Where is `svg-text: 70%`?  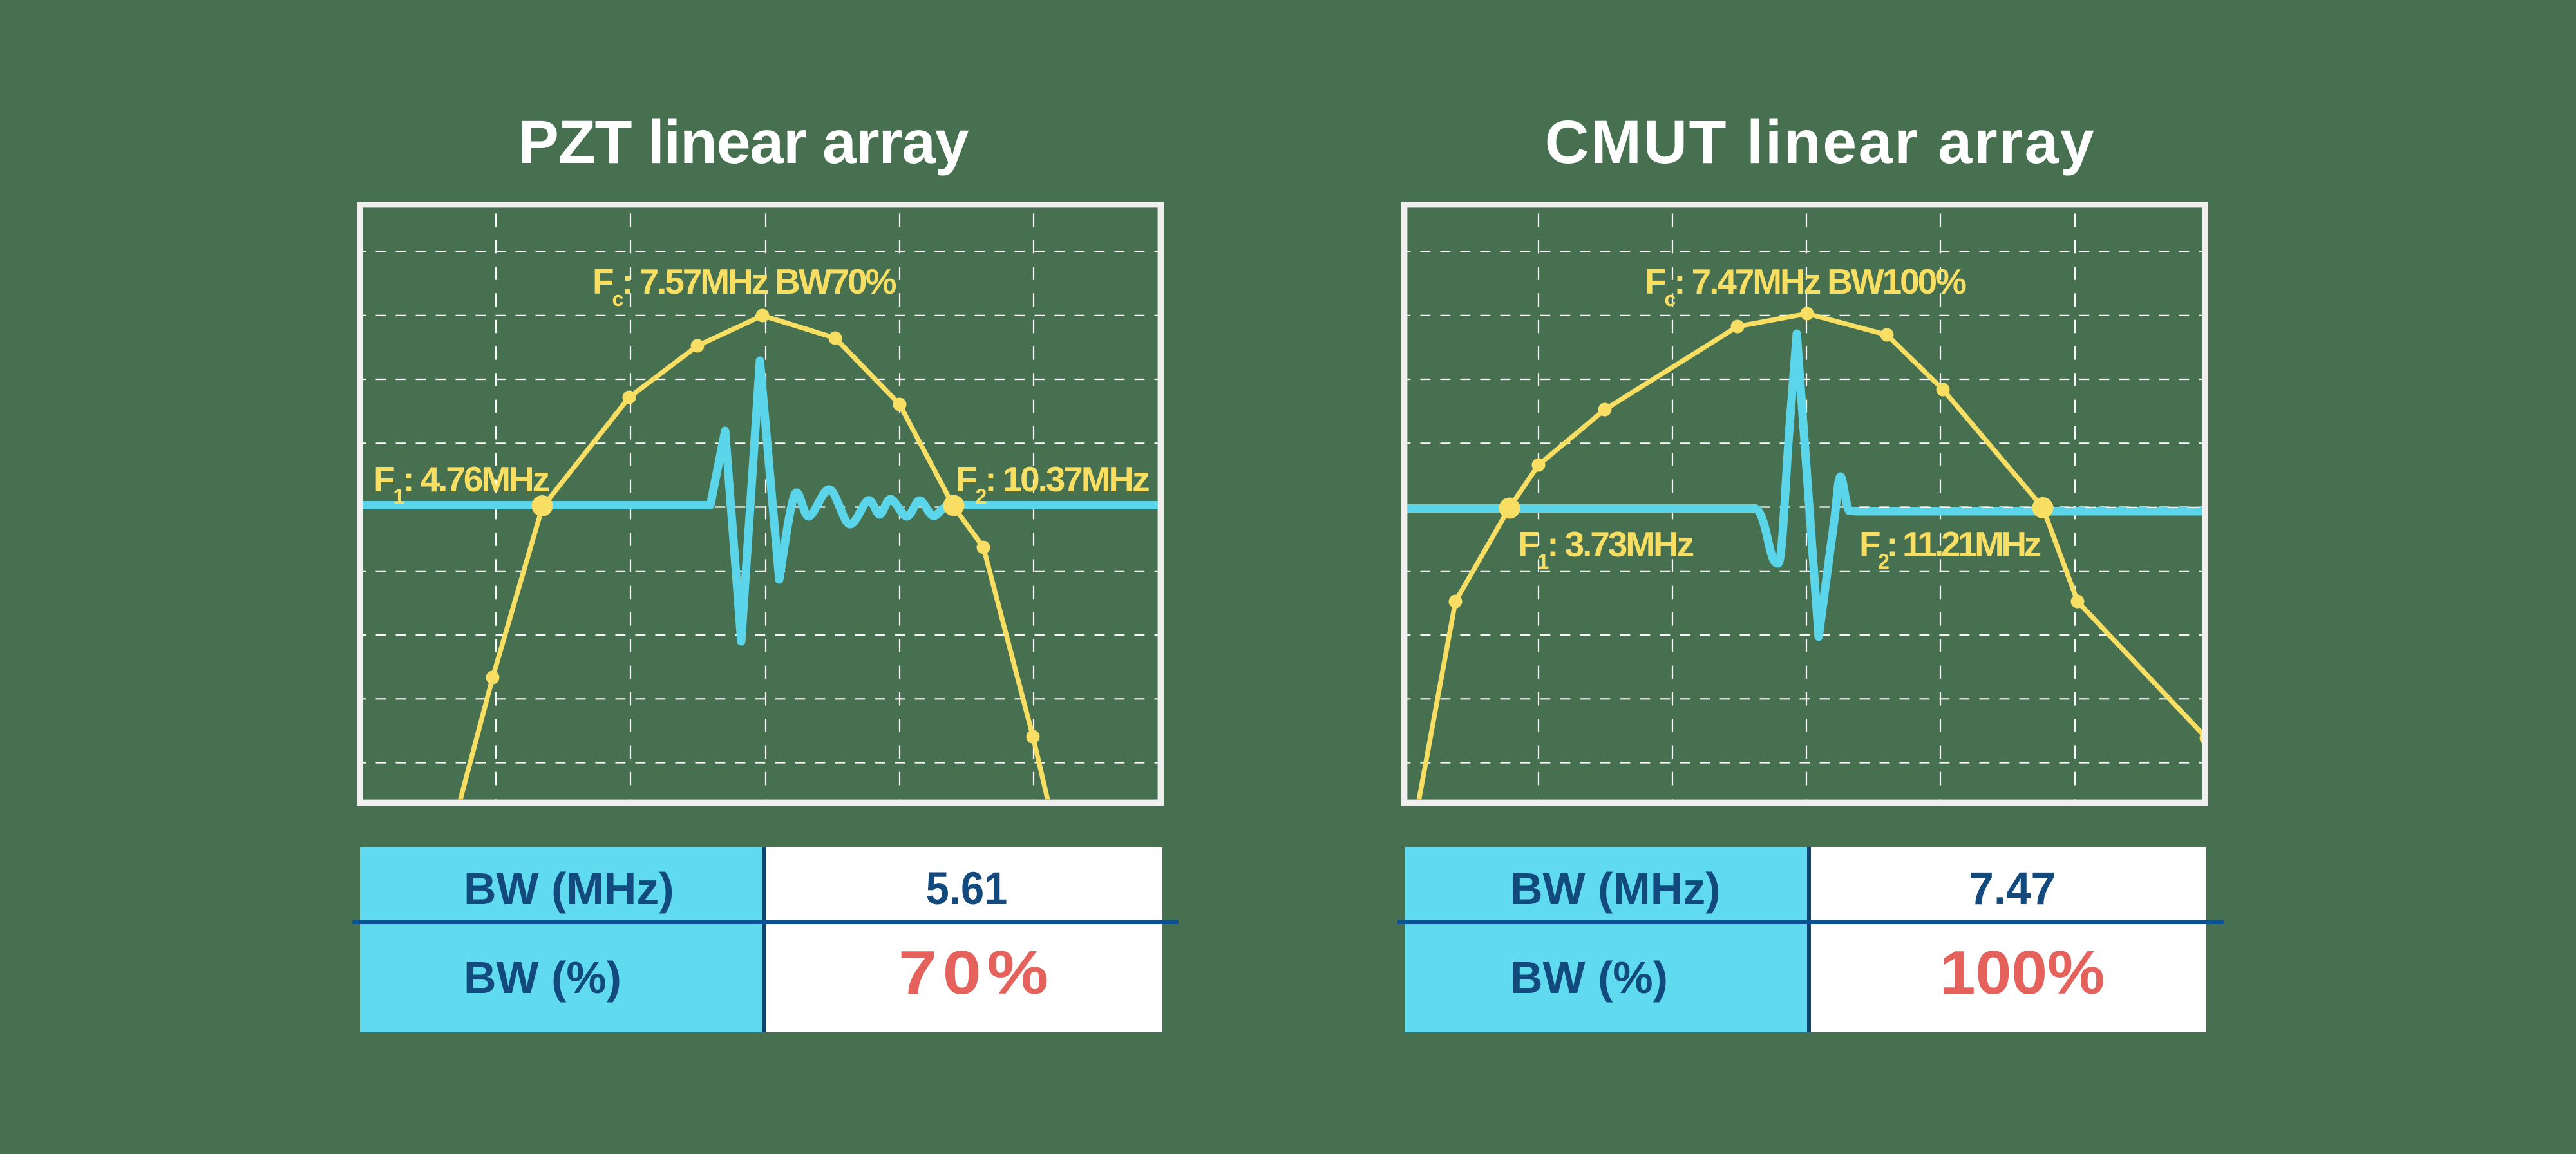 svg-text: 70% is located at coordinates (976, 972).